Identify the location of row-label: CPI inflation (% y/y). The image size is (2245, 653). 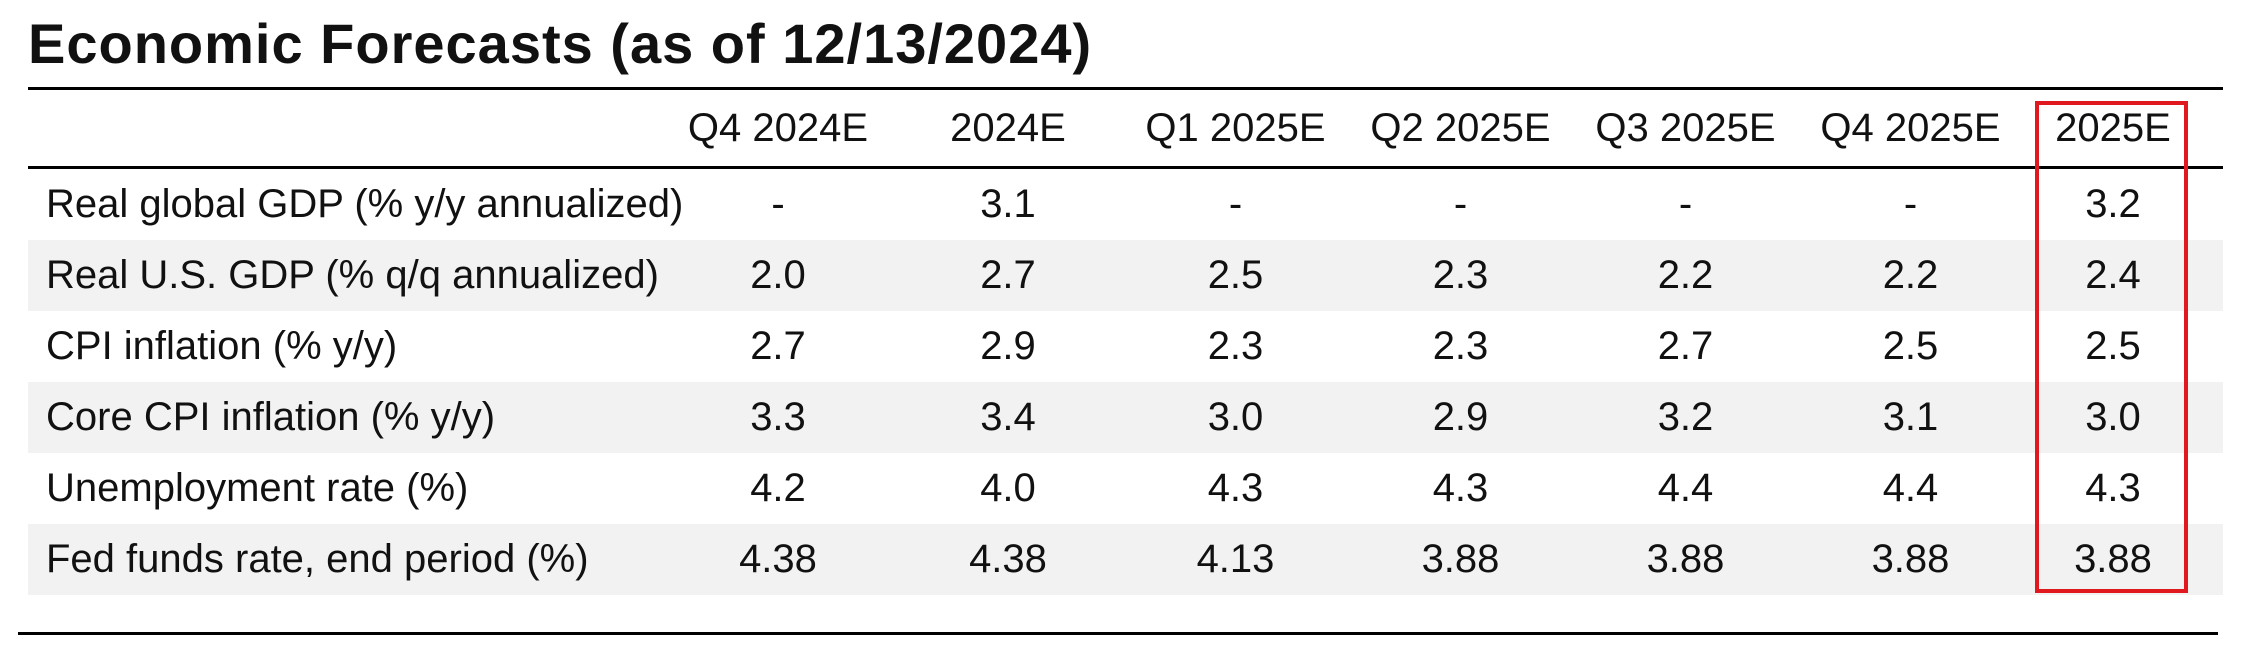
(222, 346).